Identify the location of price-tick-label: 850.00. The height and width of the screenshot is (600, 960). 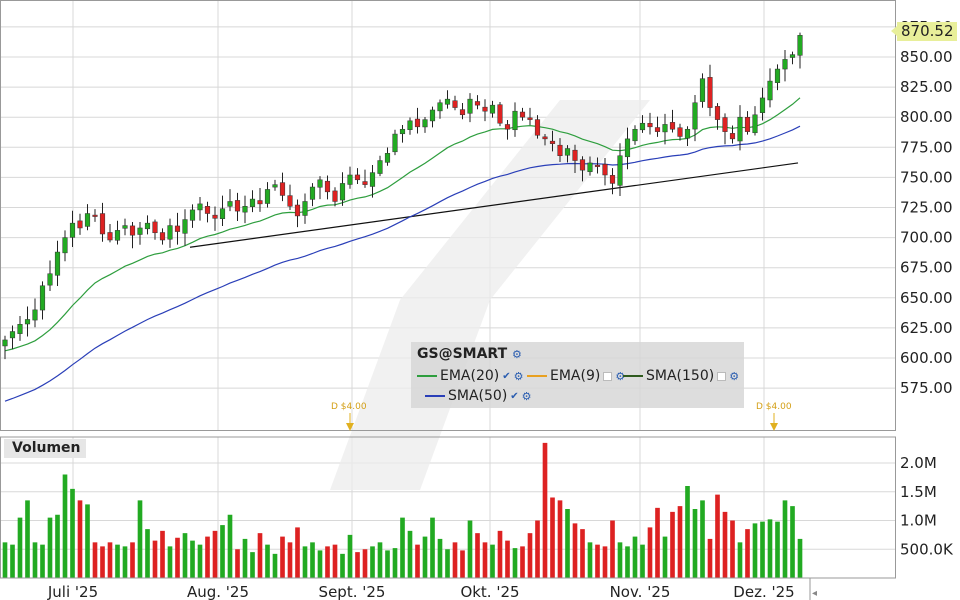
(926, 57).